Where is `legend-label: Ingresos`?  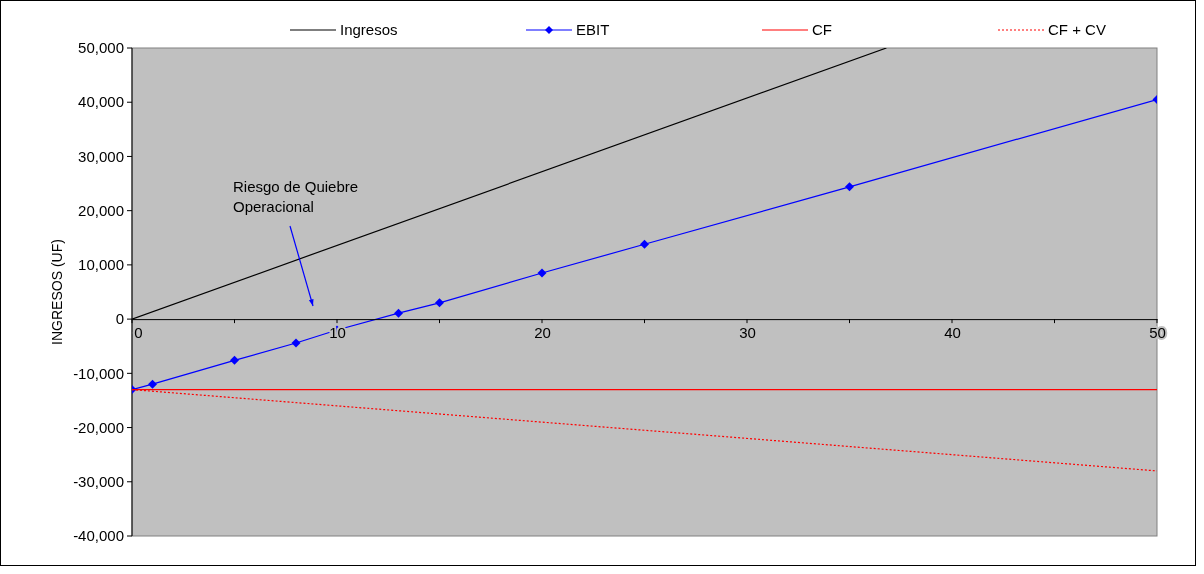
legend-label: Ingresos is located at coordinates (369, 30).